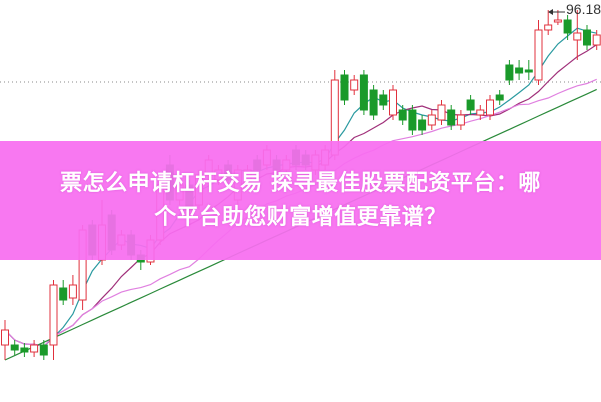 The width and height of the screenshot is (601, 402). Describe the element at coordinates (300, 183) in the screenshot. I see `headline-line-1: 票怎么申请杠杆交易 探寻最佳股票配资平台：哪` at that location.